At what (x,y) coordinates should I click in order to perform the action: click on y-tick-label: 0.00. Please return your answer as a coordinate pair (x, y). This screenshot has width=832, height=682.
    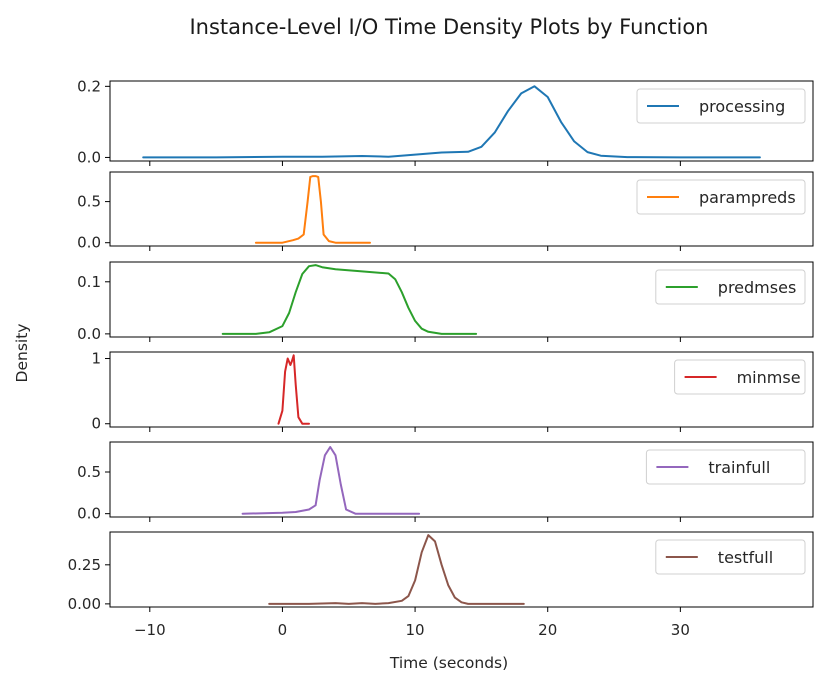
    Looking at the image, I should click on (84, 604).